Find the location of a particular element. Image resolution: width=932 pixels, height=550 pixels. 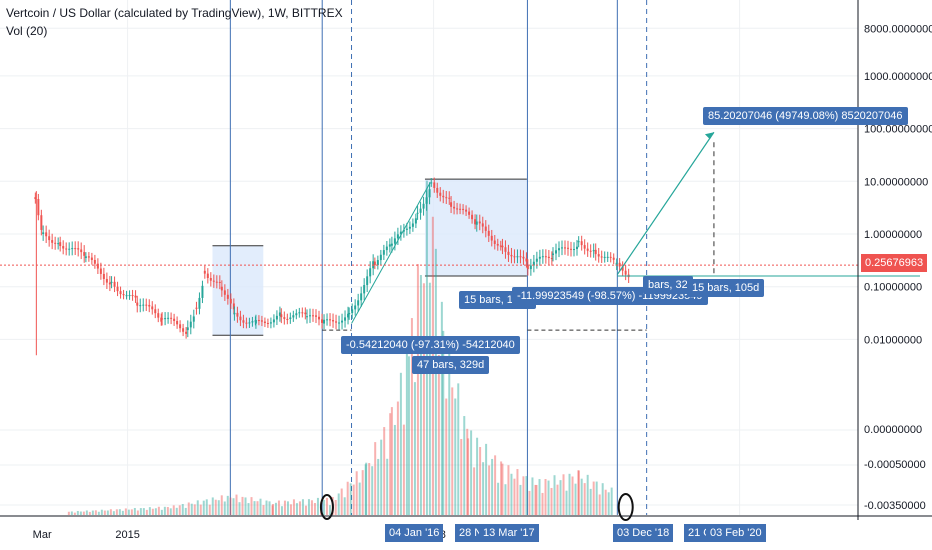

date-tag-dec18: 03 Dec '18 is located at coordinates (643, 533).